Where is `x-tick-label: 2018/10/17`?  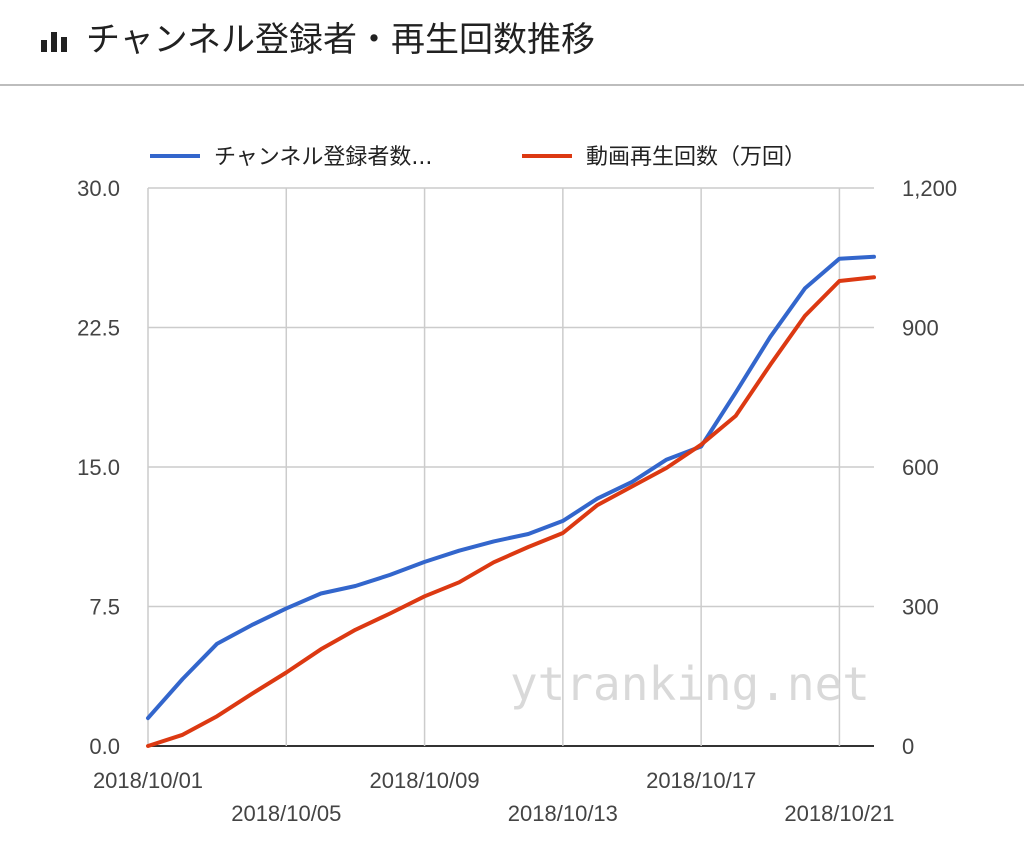
x-tick-label: 2018/10/17 is located at coordinates (701, 780).